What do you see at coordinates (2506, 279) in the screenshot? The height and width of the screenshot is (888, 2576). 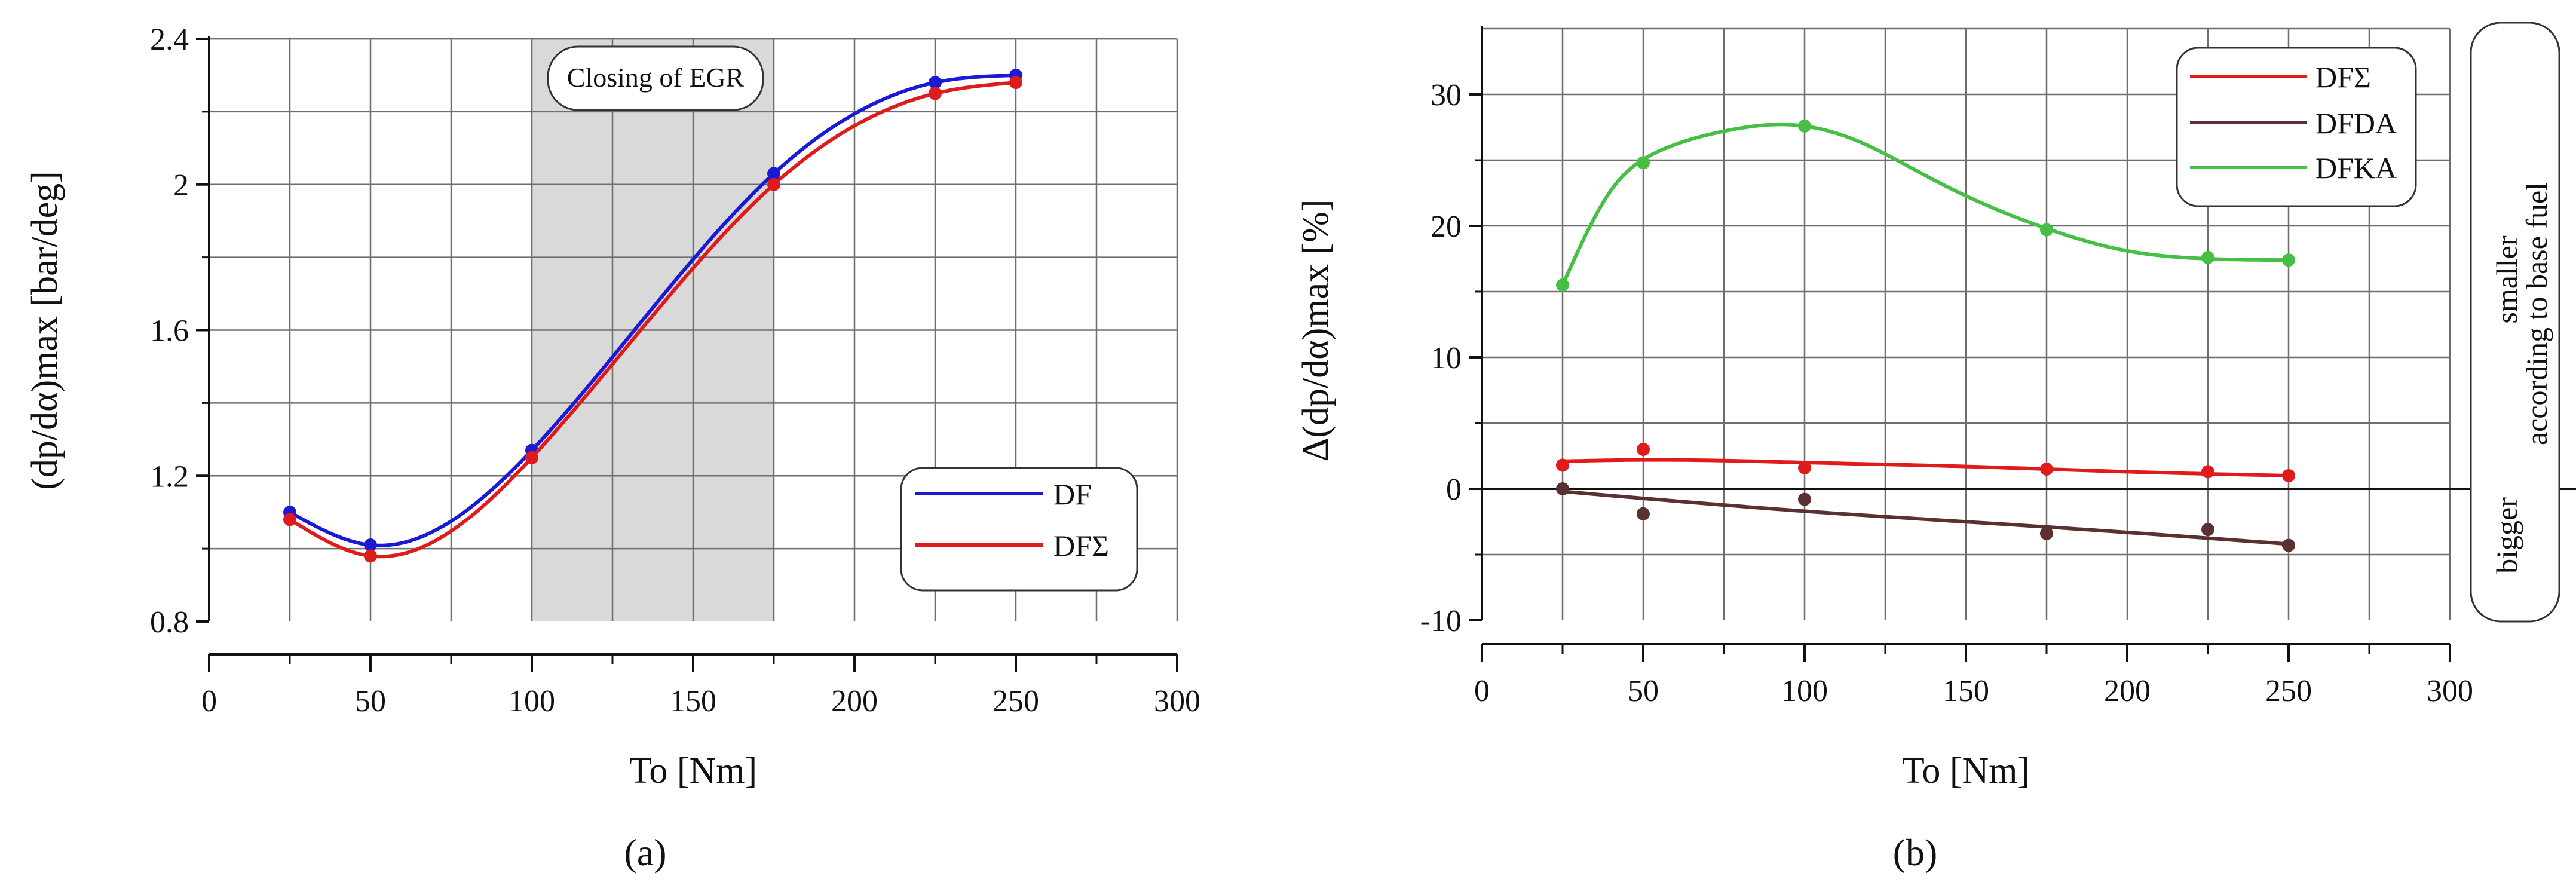 I see `side-annotation-smaller: smaller` at bounding box center [2506, 279].